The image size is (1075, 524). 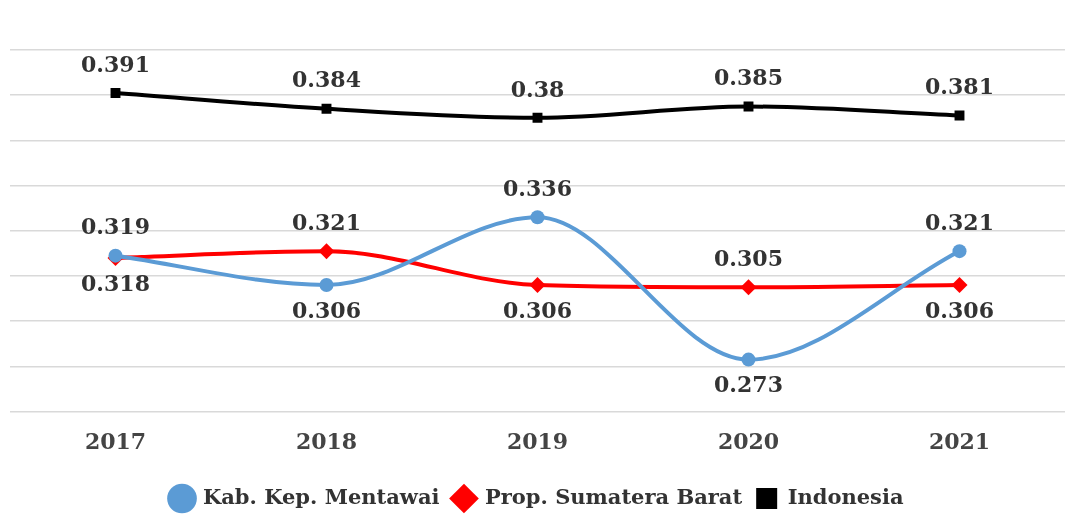 What do you see at coordinates (748, 77) in the screenshot?
I see `data-label: 0.385` at bounding box center [748, 77].